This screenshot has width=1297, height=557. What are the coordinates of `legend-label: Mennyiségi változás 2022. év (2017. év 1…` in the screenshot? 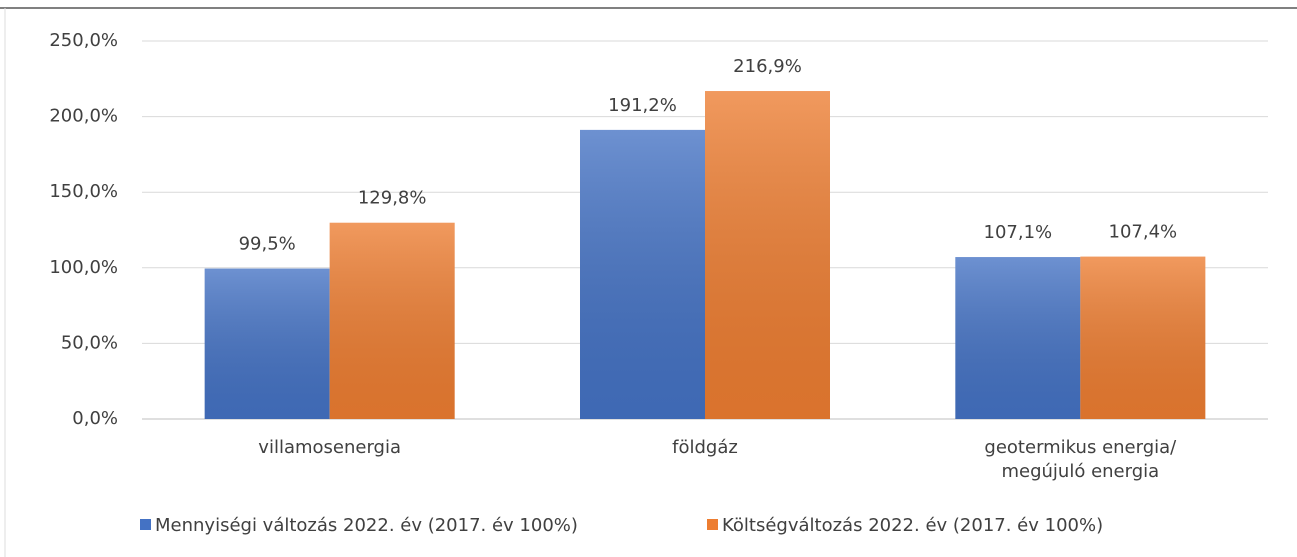 It's located at (366, 525).